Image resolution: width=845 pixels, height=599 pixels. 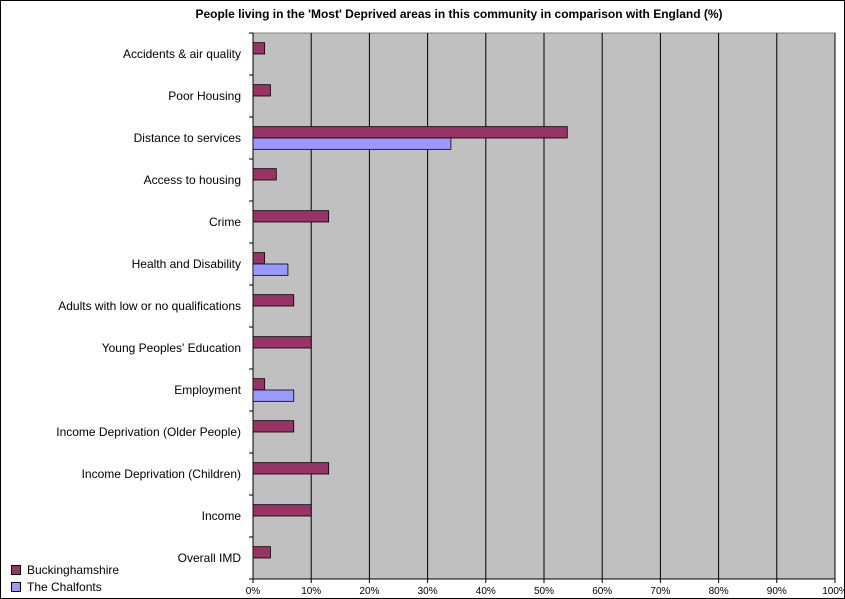 I want to click on legend-label: Buckinghamshire, so click(x=73, y=569).